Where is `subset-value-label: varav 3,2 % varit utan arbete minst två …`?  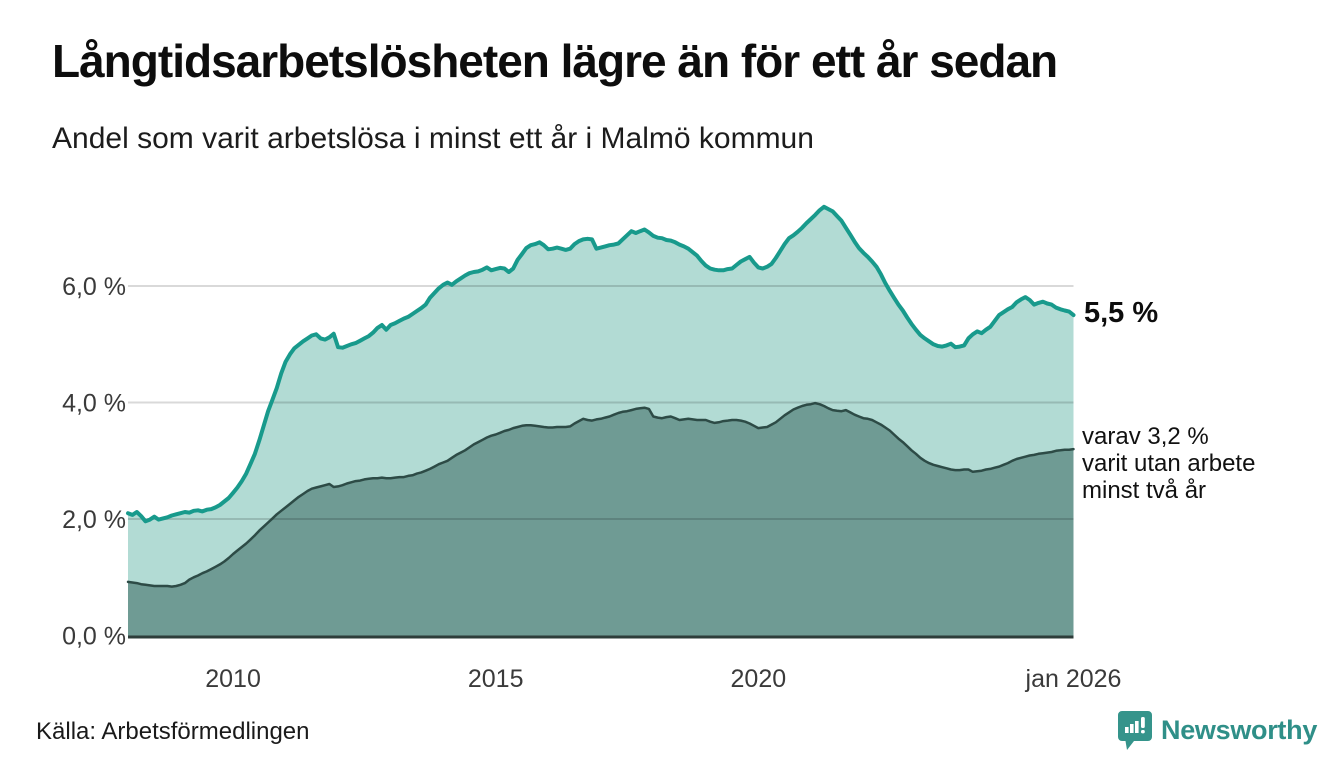 subset-value-label: varav 3,2 % varit utan arbete minst två … is located at coordinates (1168, 463).